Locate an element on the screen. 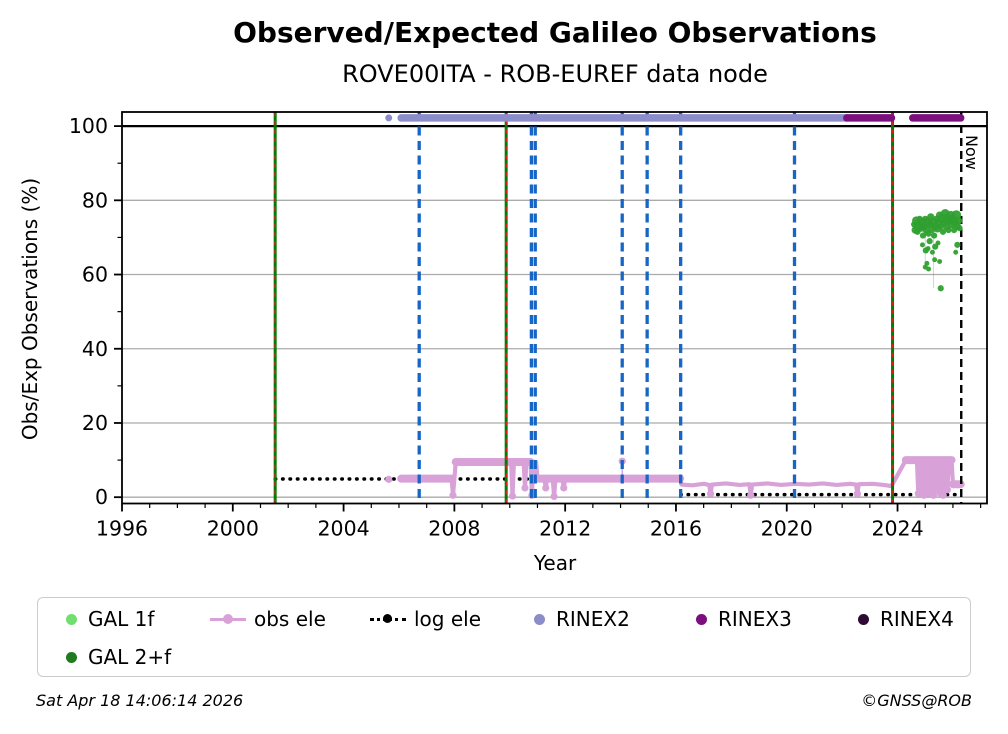  legend-item-gal1f: GAL 1f is located at coordinates (110, 619).